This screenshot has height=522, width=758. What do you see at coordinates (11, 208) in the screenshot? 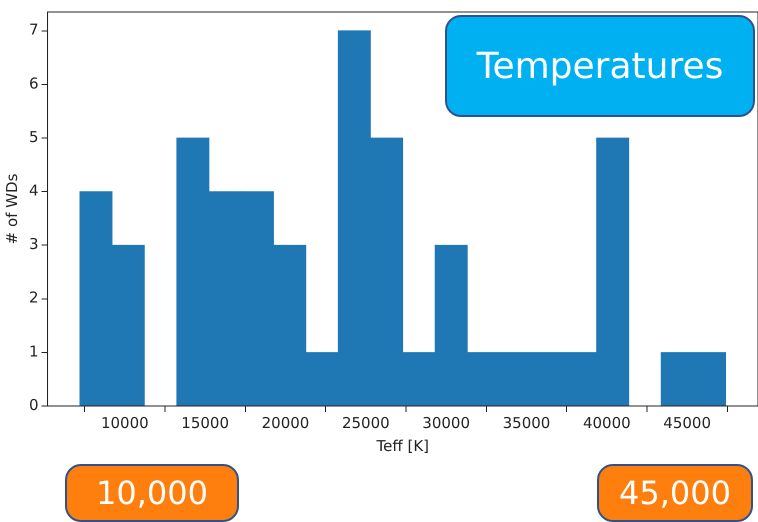
I see `y-axis-title: # of WDs` at bounding box center [11, 208].